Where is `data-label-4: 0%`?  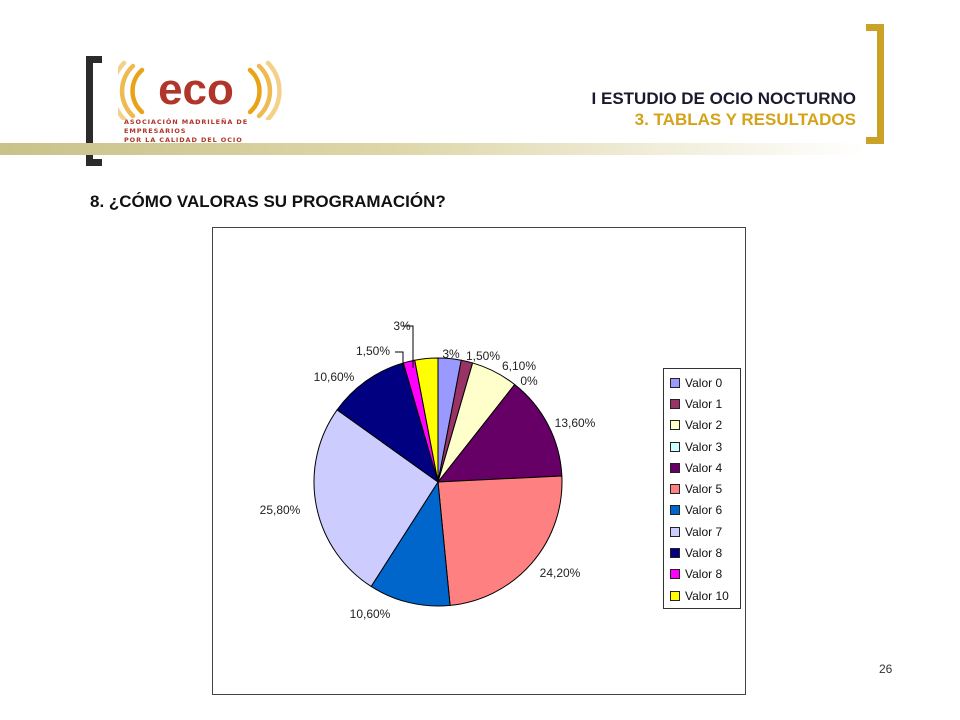 data-label-4: 0% is located at coordinates (529, 381).